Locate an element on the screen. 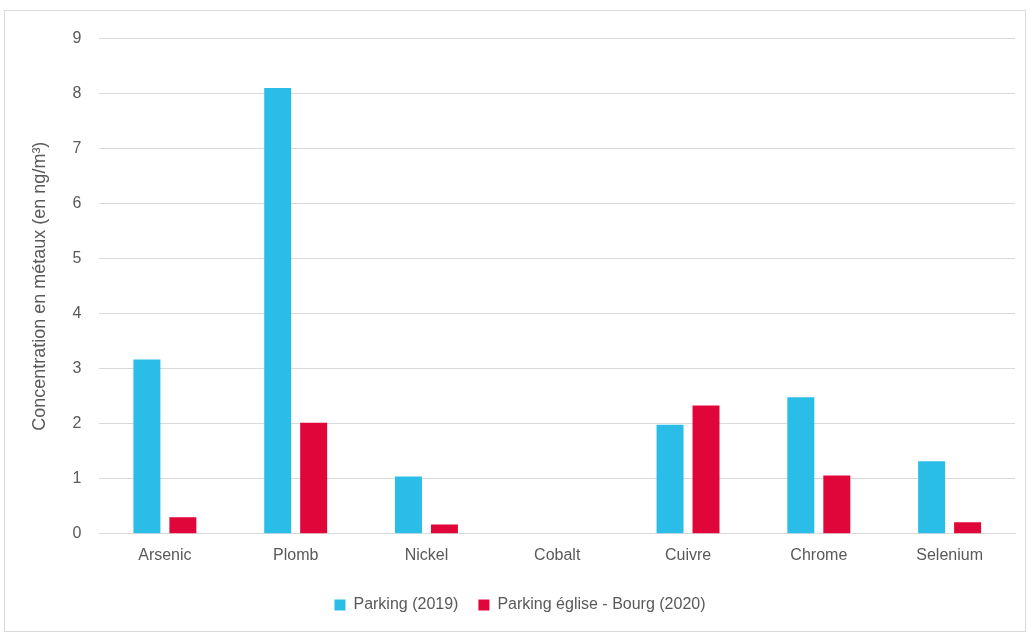 The width and height of the screenshot is (1028, 634). x-tick-label: Arsenic is located at coordinates (165, 554).